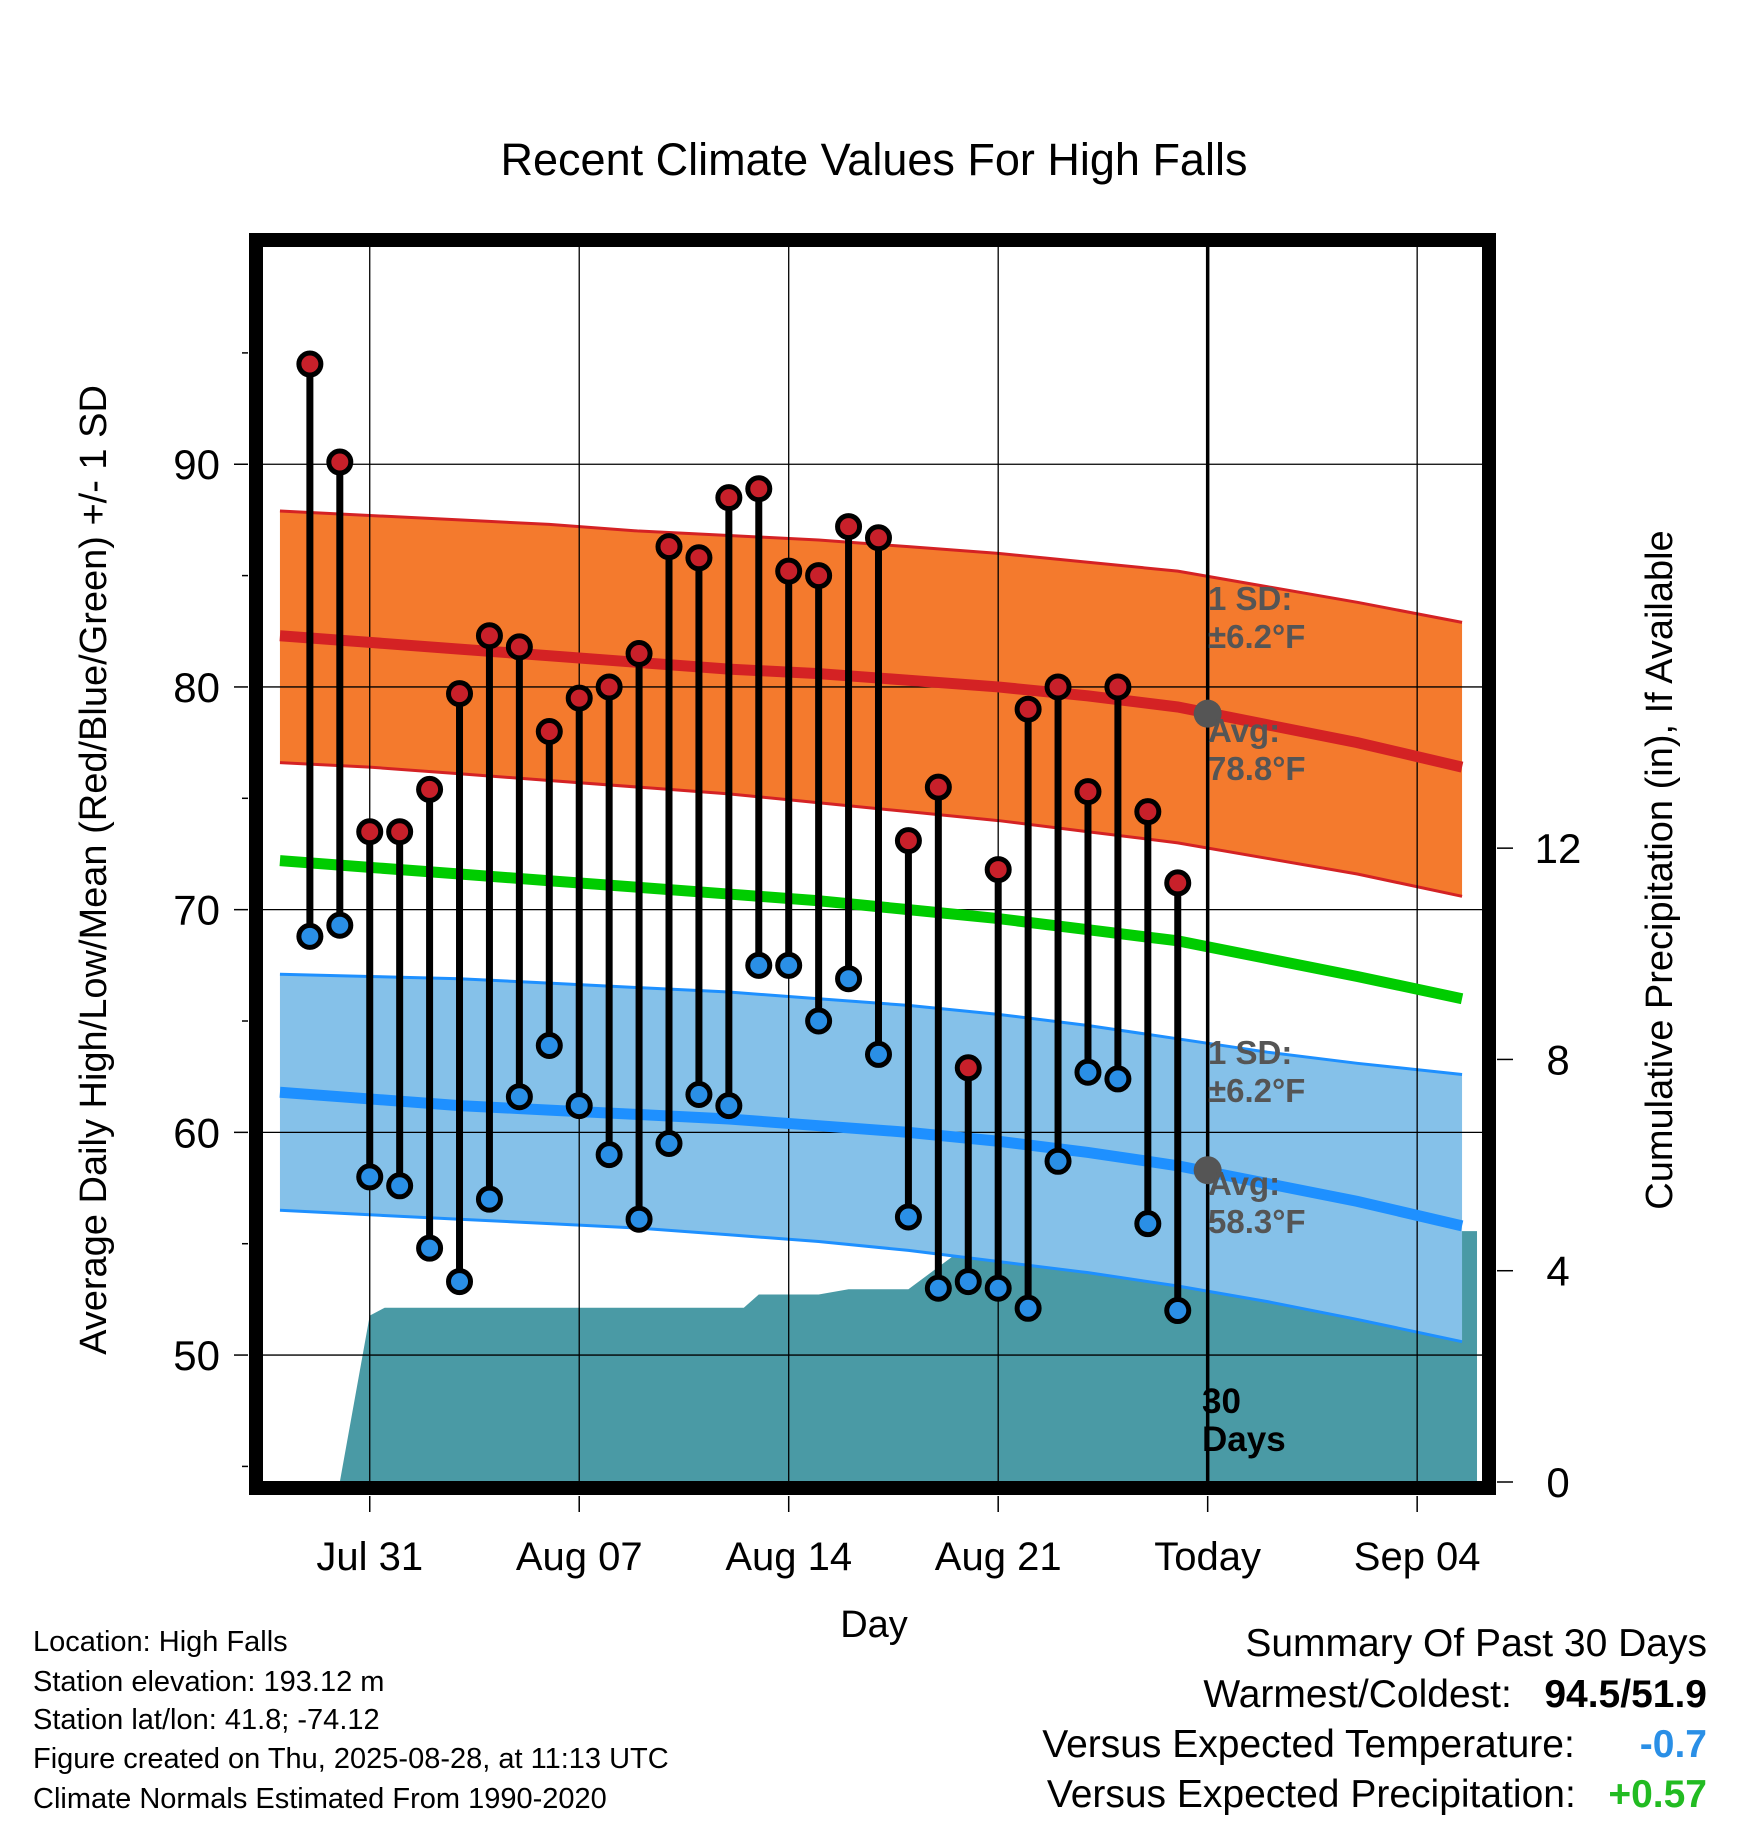  I want to click on summary-warm-cold: Warmest/Coldest: 94.5/51.9, so click(1455, 1695).